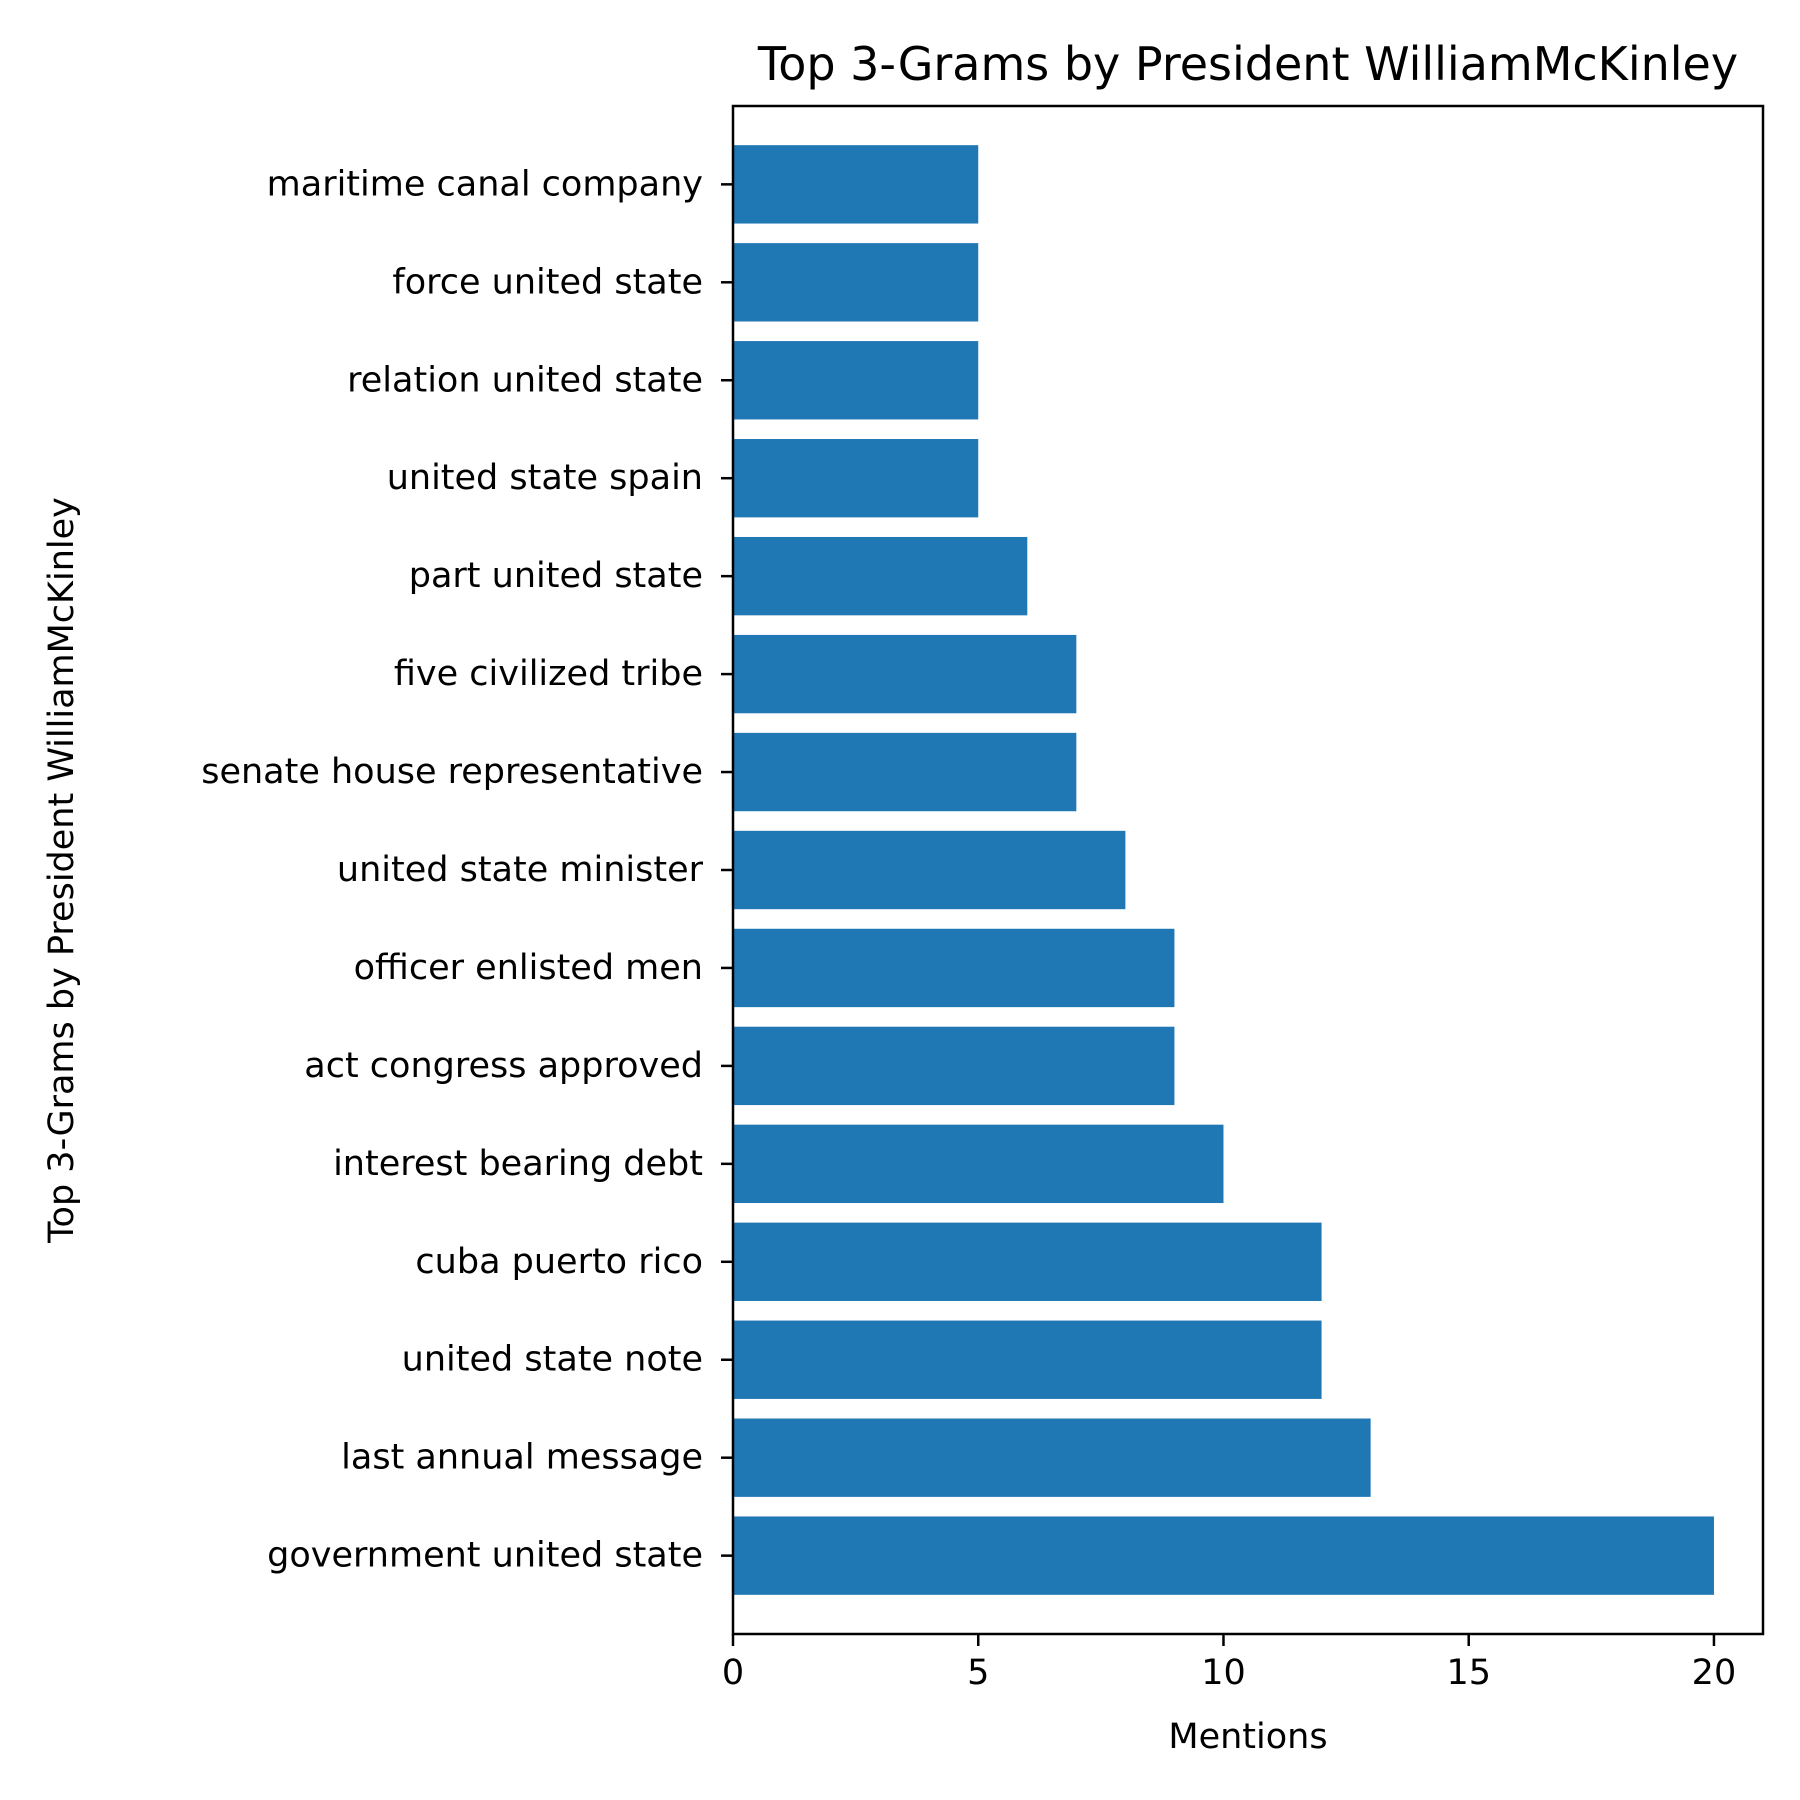 The width and height of the screenshot is (1800, 1800). Describe the element at coordinates (518, 1164) in the screenshot. I see `y-tick-label: interest bearing debt` at that location.